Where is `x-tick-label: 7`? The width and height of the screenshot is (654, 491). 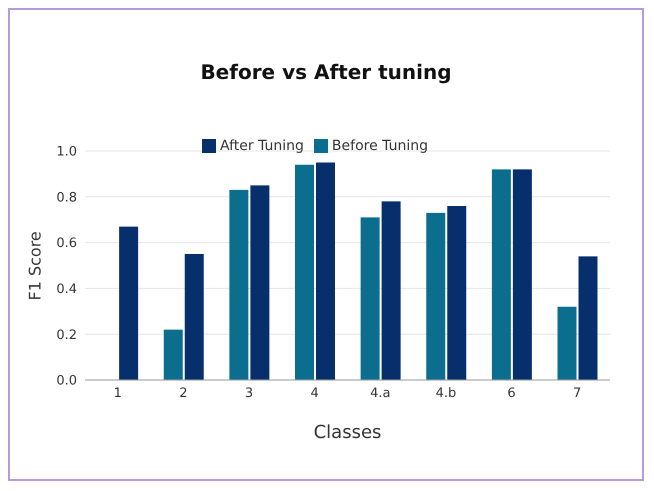
x-tick-label: 7 is located at coordinates (577, 394).